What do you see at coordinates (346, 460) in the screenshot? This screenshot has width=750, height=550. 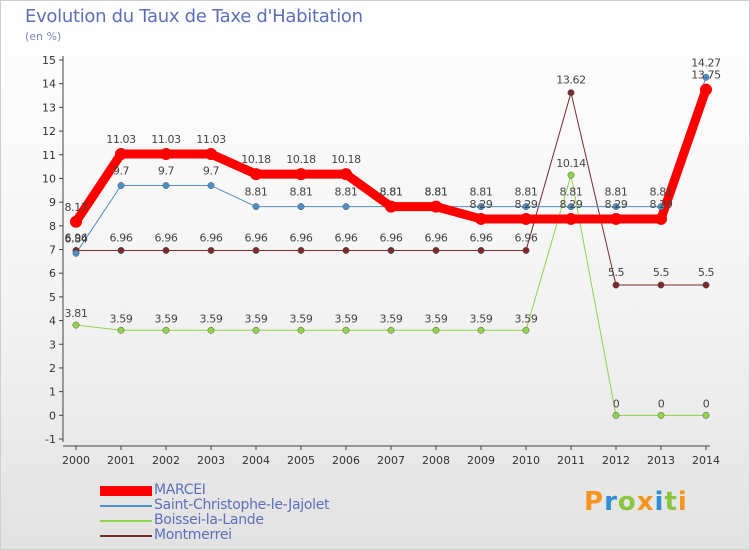 I see `x-tick-label: 2006` at bounding box center [346, 460].